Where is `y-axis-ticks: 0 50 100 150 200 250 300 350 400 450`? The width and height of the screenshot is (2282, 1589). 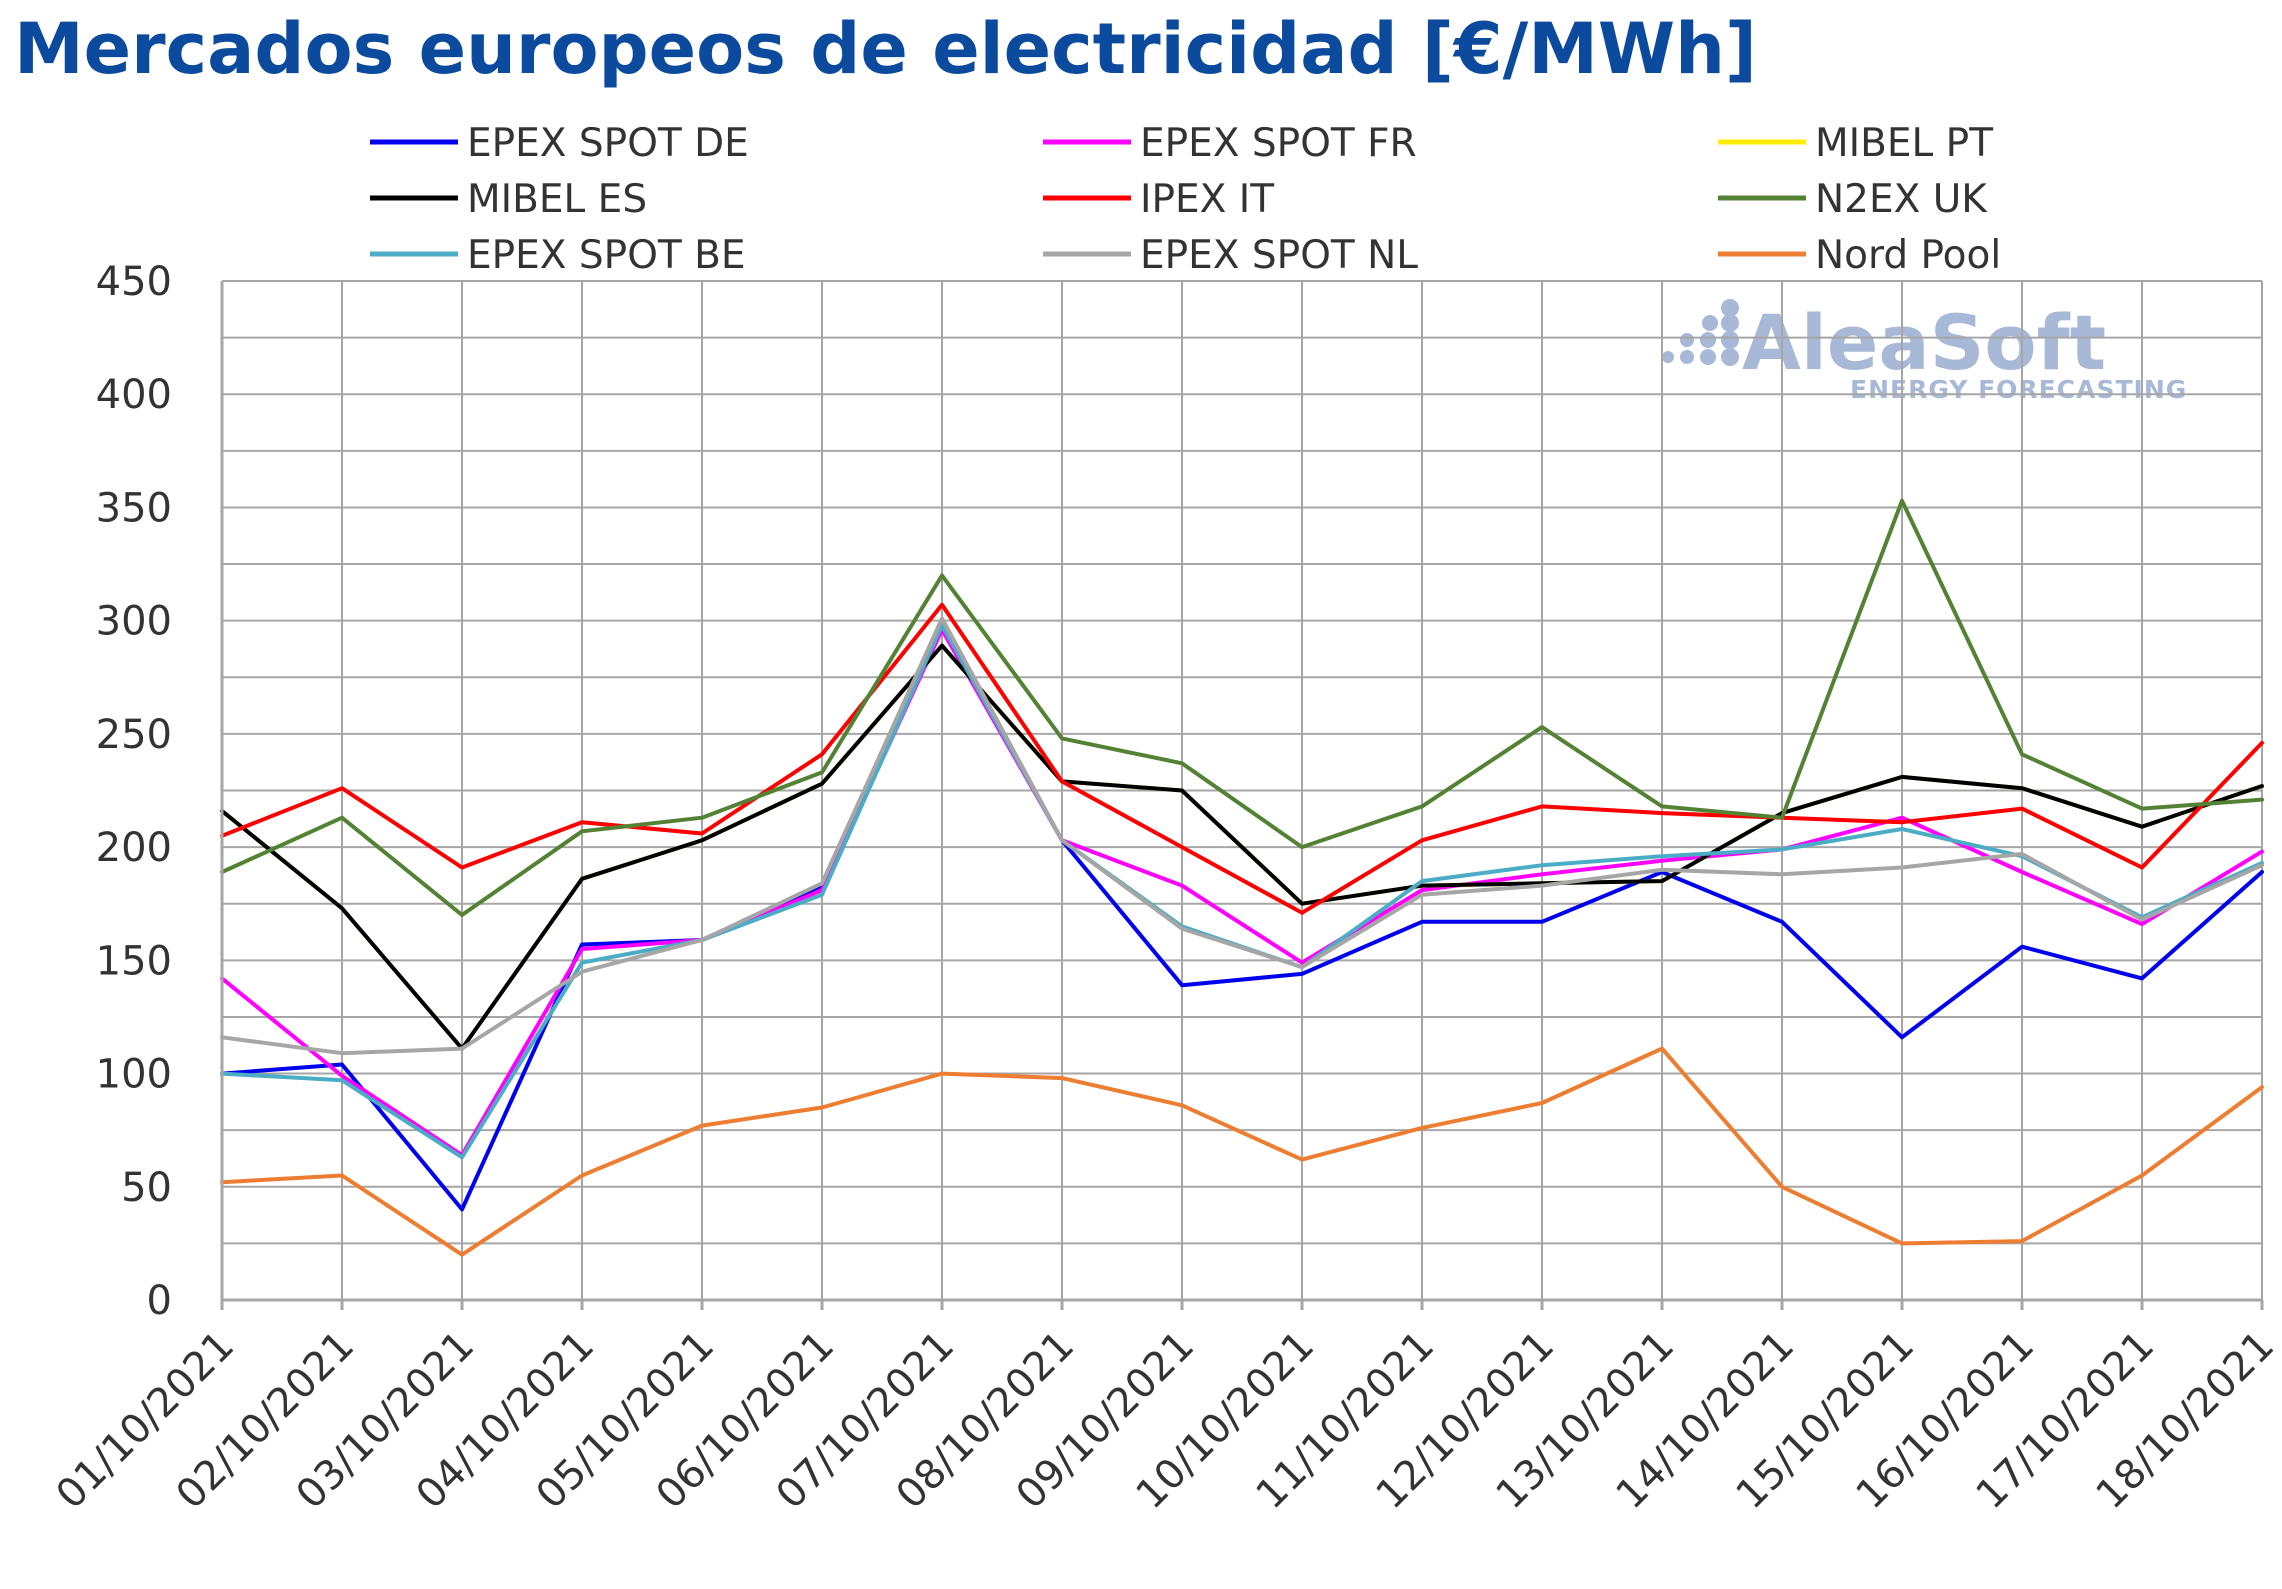
y-axis-ticks: 0 50 100 150 200 250 300 350 400 450 is located at coordinates (134, 791).